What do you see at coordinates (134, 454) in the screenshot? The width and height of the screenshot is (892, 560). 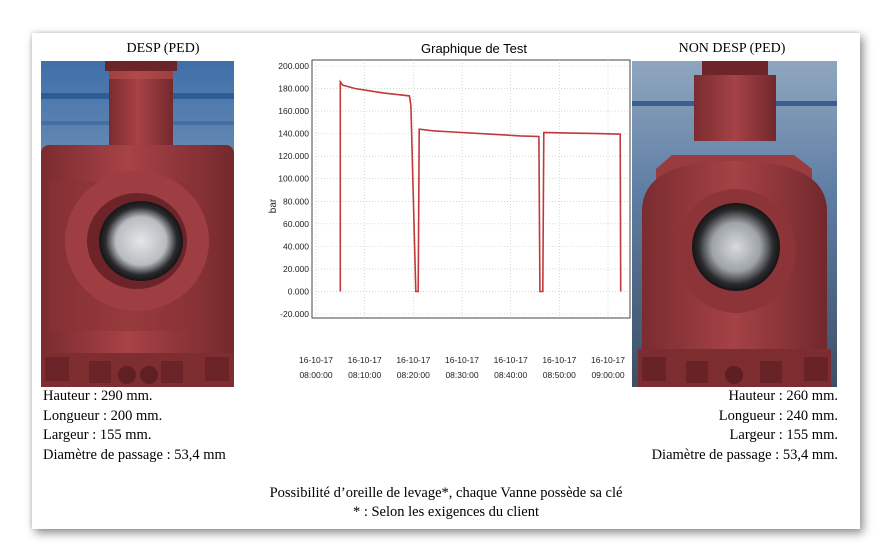 I see `desp-passage-diameter: Diamètre de passage : 53,4 mm` at bounding box center [134, 454].